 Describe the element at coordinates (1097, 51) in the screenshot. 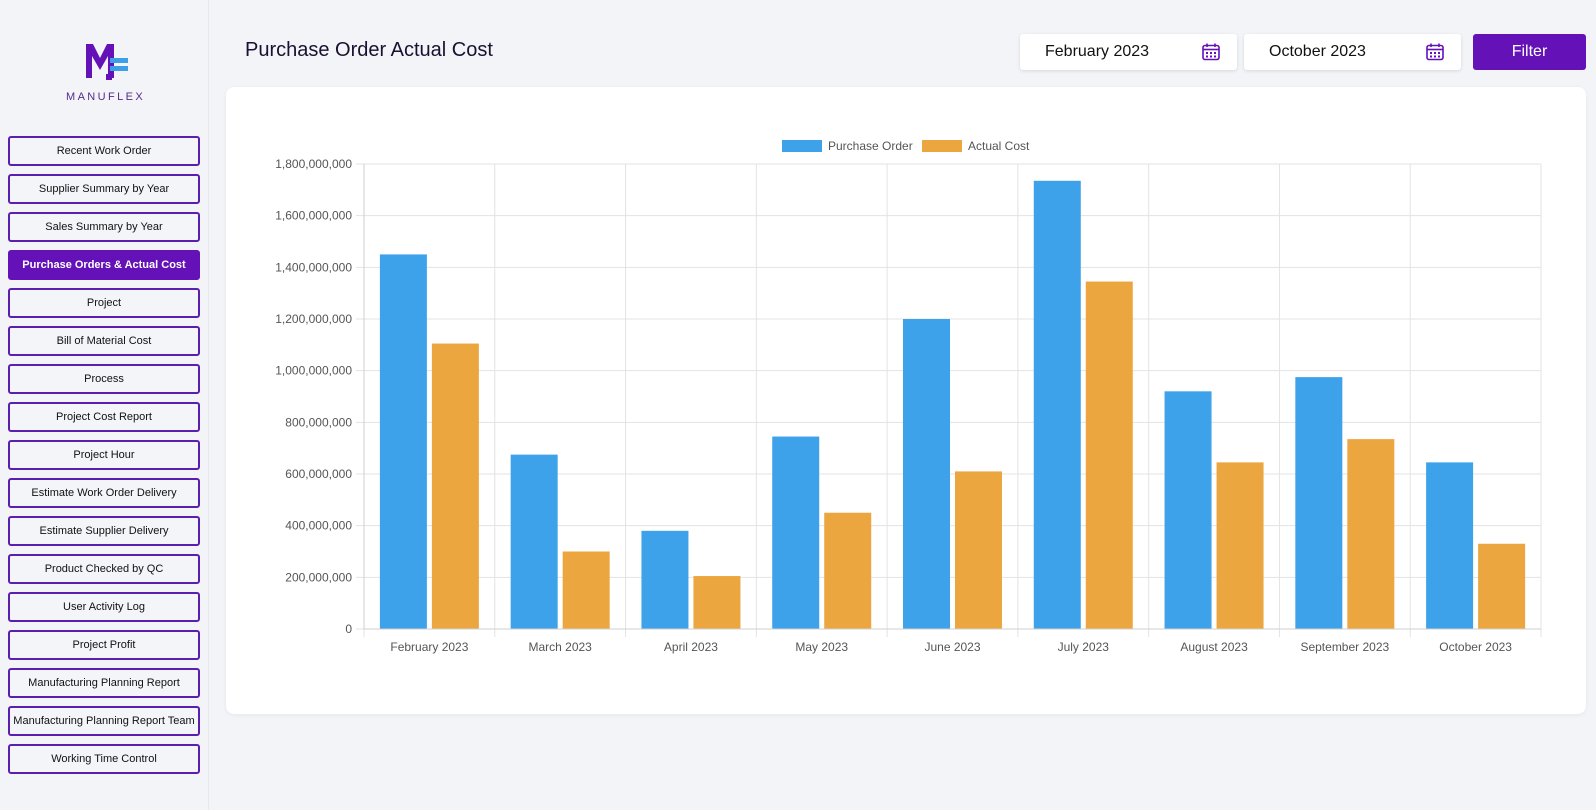

I see `start-date-value: February 2023` at that location.